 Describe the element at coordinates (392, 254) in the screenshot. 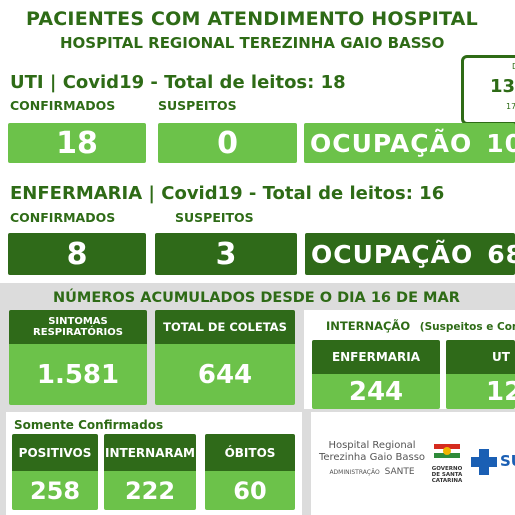

I see `enfermaria-ocupacao-label: OCUPAÇÃO` at that location.